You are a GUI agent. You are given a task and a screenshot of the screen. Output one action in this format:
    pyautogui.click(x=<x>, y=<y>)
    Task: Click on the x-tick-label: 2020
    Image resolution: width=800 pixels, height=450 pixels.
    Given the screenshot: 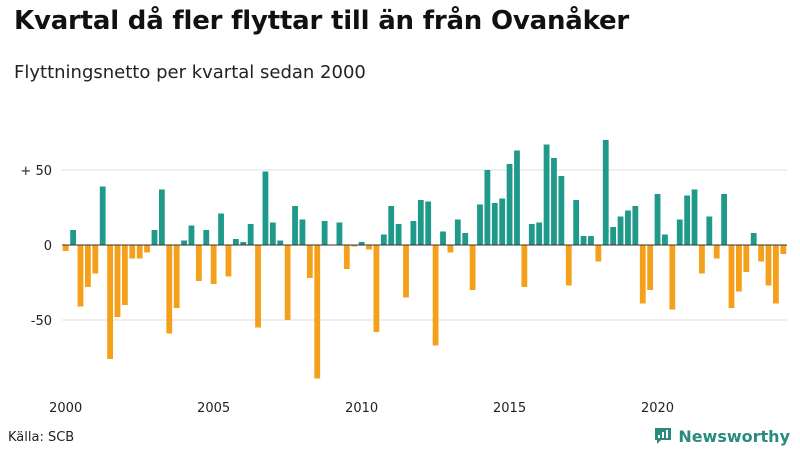 What is the action you would take?
    pyautogui.click(x=657, y=408)
    